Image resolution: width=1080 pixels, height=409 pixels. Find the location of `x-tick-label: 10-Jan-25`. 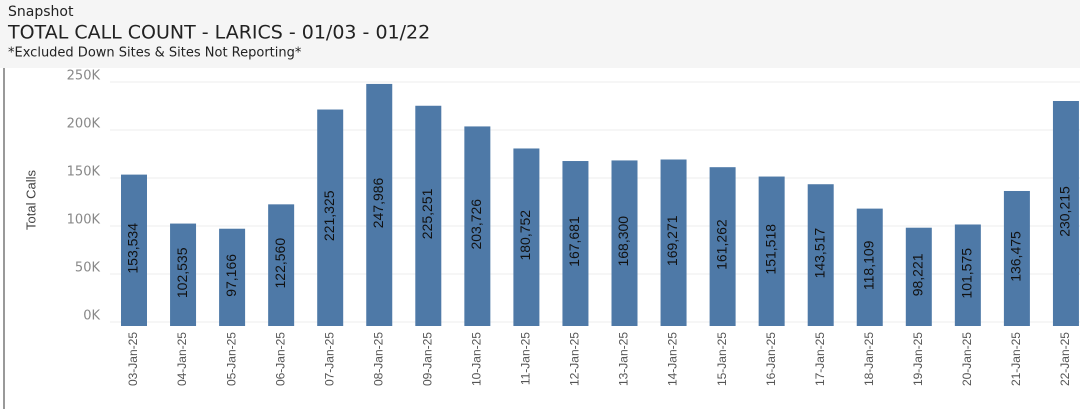

x-tick-label: 10-Jan-25 is located at coordinates (477, 359).